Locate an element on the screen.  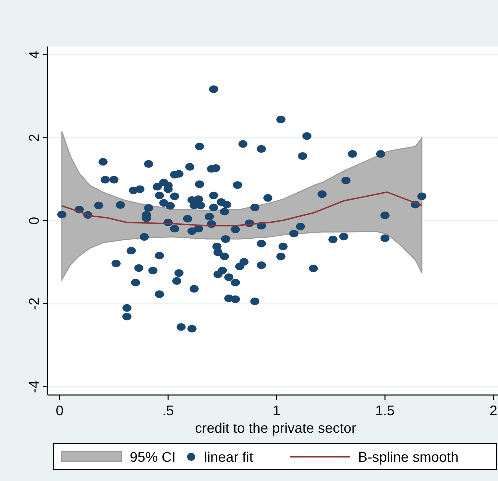
x-tick-label: .5 is located at coordinates (168, 410).